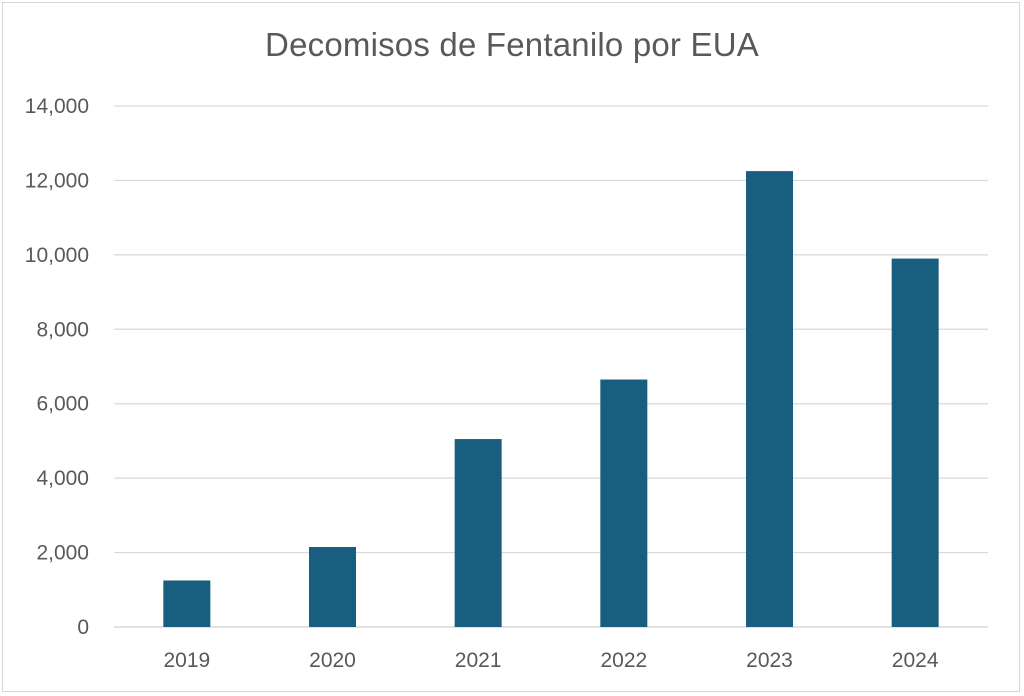 This screenshot has width=1024, height=696. What do you see at coordinates (915, 660) in the screenshot?
I see `x-tick-label: 2024` at bounding box center [915, 660].